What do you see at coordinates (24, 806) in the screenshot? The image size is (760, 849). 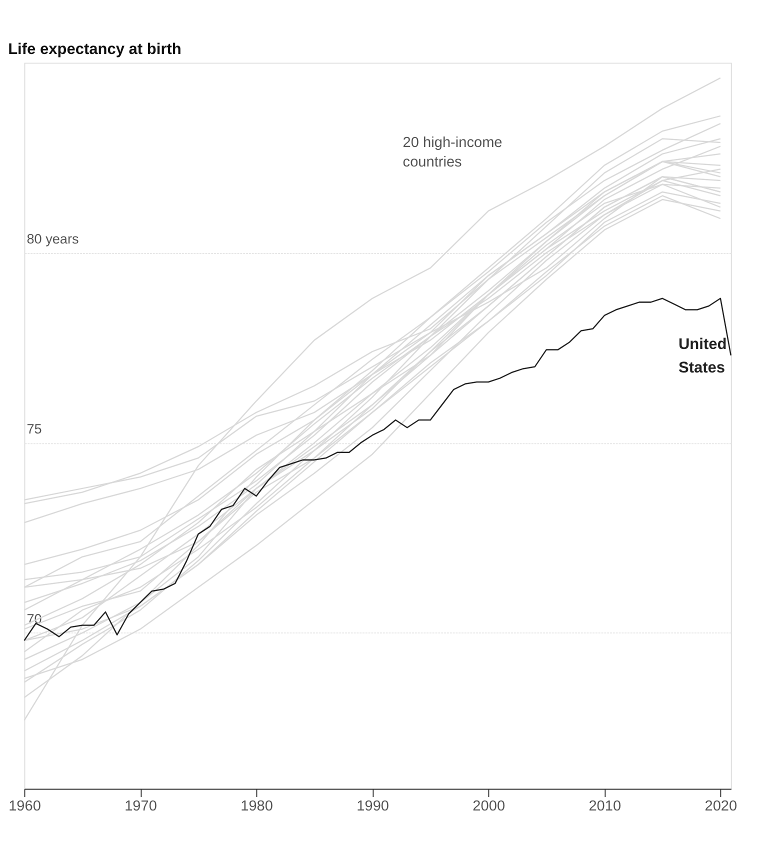 I see `x-tick-label: 1960` at bounding box center [24, 806].